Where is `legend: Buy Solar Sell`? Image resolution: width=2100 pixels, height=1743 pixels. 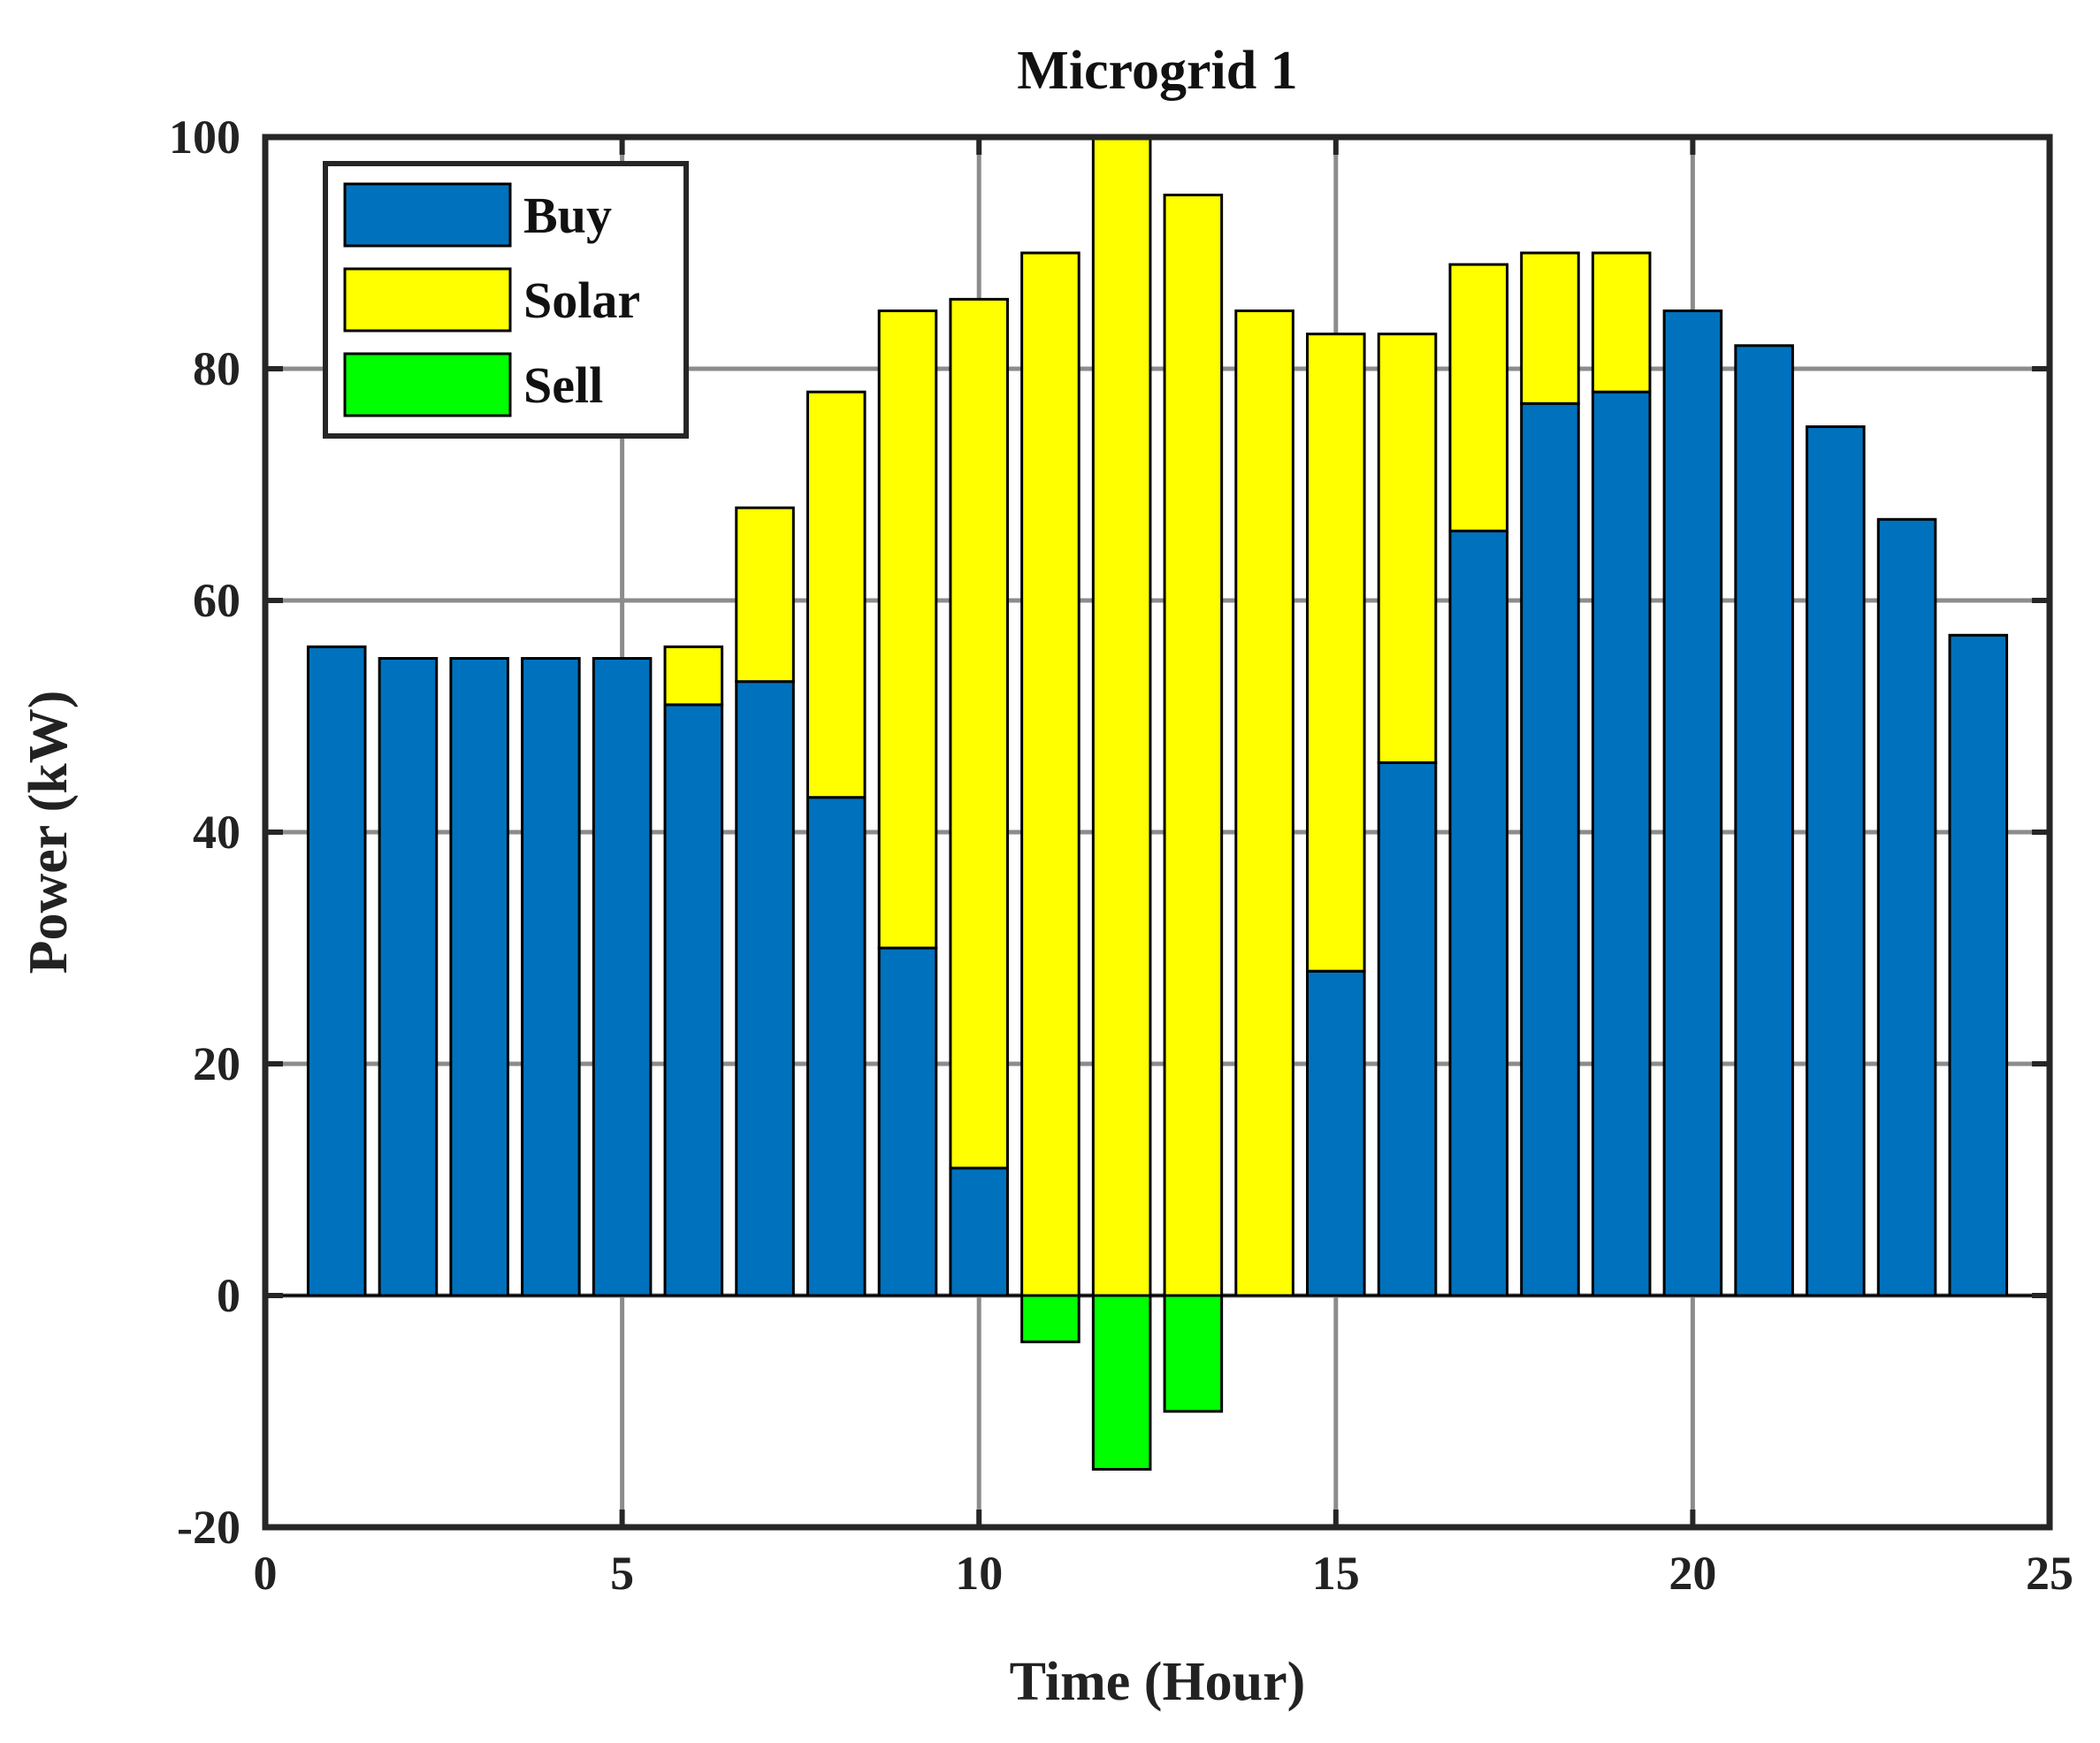
legend: Buy Solar Sell is located at coordinates (506, 300).